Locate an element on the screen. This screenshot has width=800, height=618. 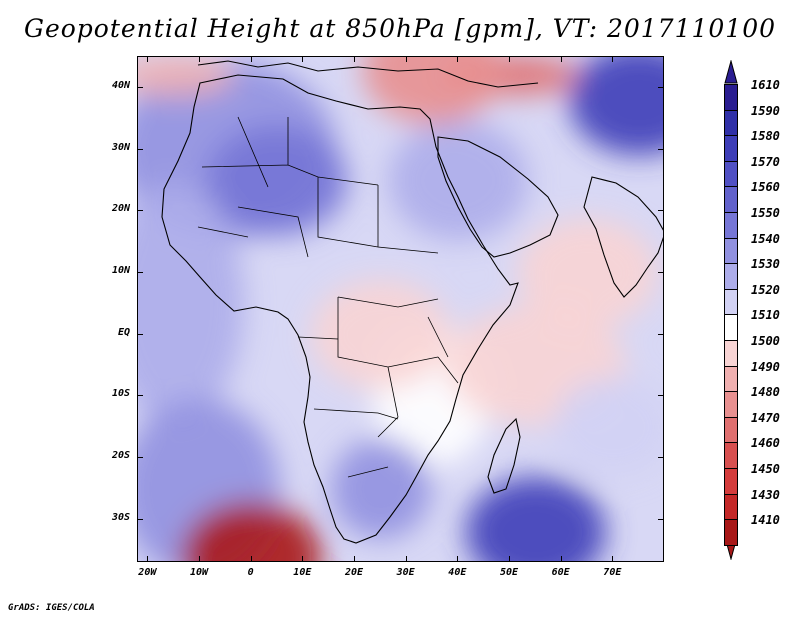
arabia-coastline is located at coordinates (498, 197).